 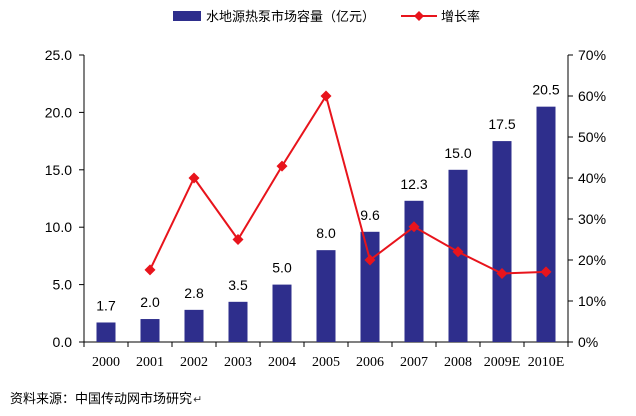 What do you see at coordinates (326, 296) in the screenshot?
I see `bar-2005` at bounding box center [326, 296].